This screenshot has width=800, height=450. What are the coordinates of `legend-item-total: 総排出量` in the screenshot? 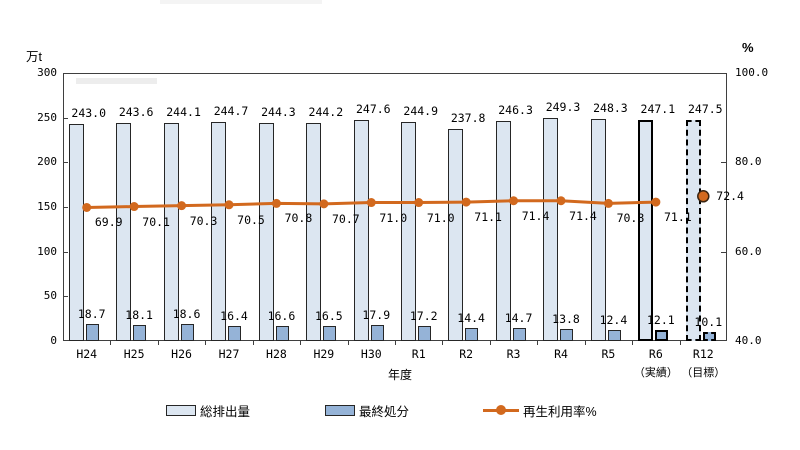 It's located at (208, 410).